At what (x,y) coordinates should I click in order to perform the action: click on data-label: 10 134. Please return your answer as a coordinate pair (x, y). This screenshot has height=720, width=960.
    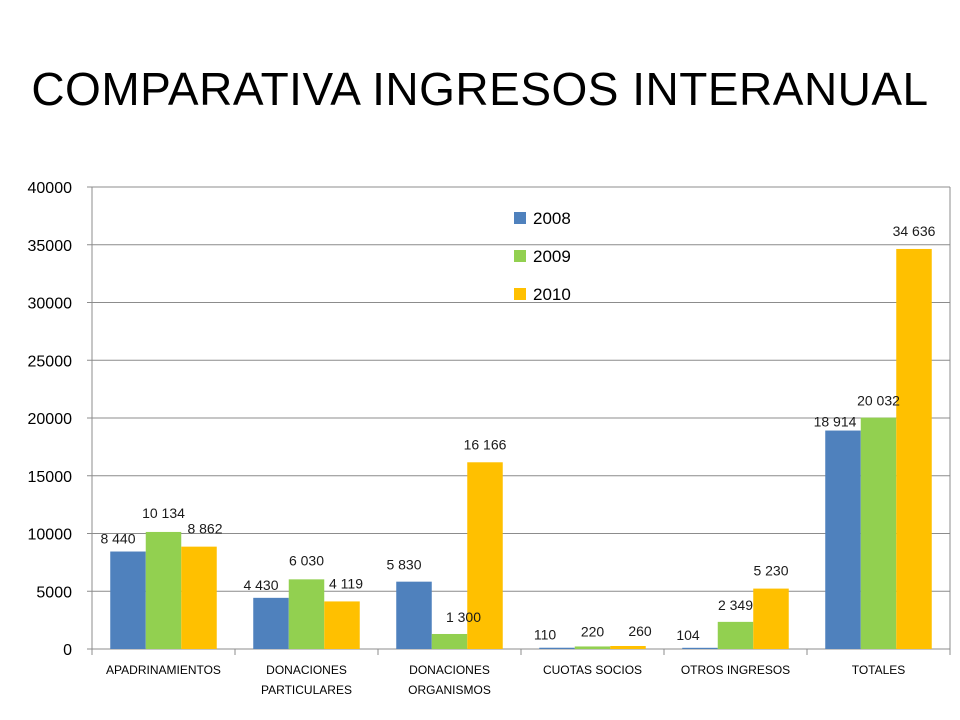
    Looking at the image, I should click on (163, 513).